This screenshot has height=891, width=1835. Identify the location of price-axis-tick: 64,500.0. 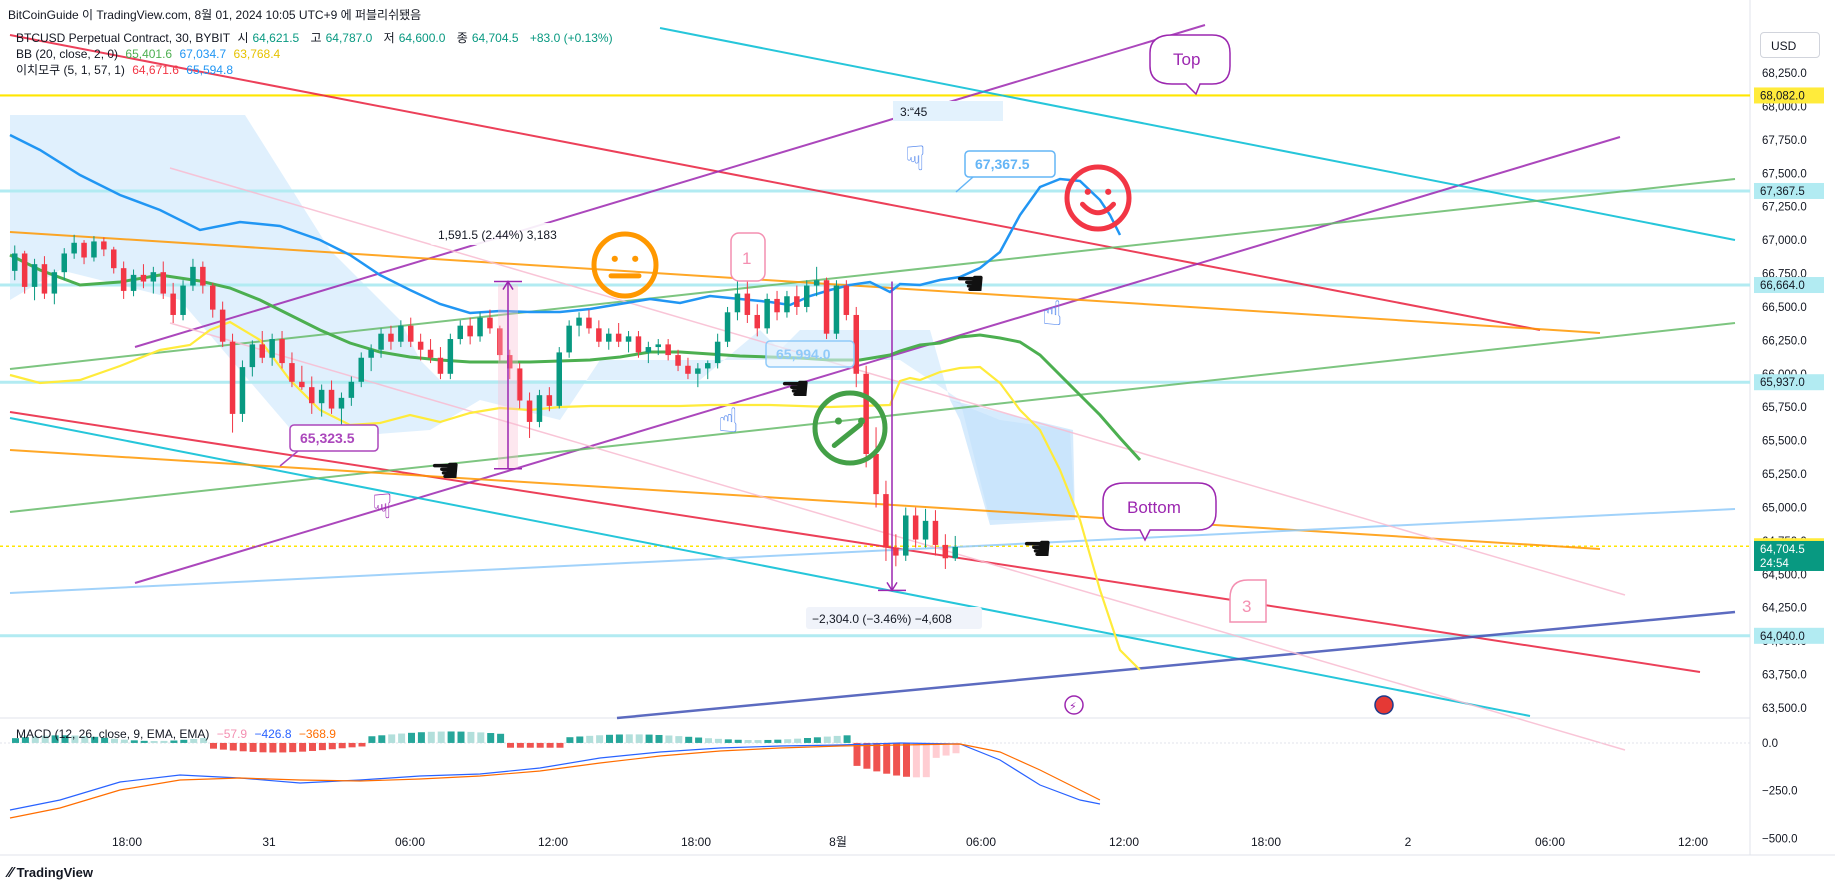
(1784, 575).